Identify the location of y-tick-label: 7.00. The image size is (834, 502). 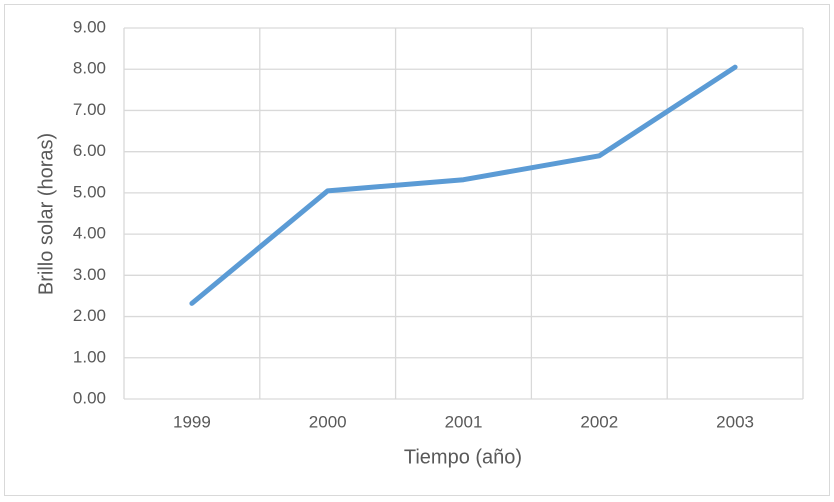
(89, 109).